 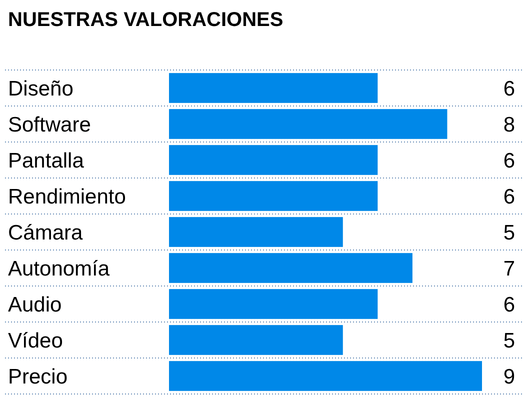 I want to click on y-tick-label: Software, so click(x=49, y=124).